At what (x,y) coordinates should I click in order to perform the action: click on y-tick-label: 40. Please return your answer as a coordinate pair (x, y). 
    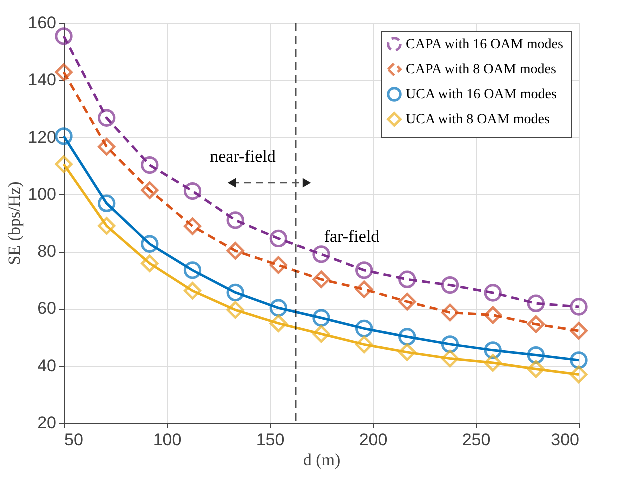
    Looking at the image, I should click on (47, 366).